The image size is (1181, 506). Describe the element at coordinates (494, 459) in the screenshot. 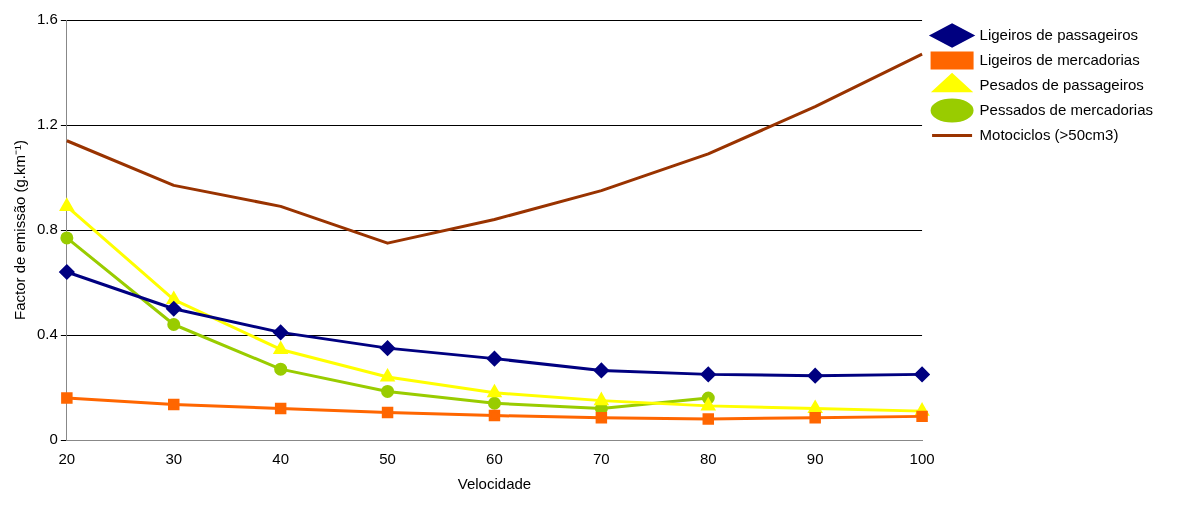

I see `x-tick-label: 60` at that location.